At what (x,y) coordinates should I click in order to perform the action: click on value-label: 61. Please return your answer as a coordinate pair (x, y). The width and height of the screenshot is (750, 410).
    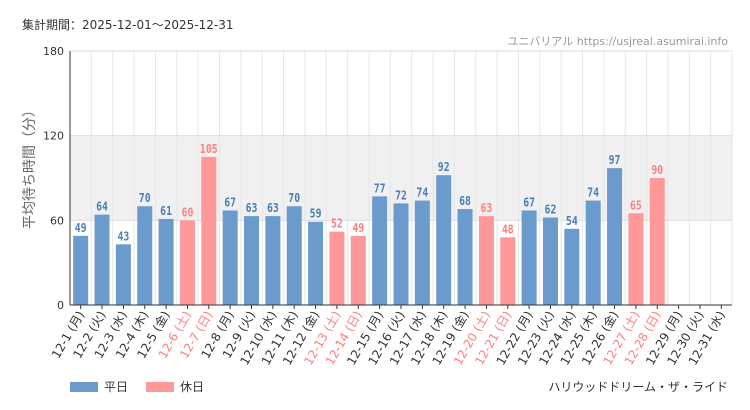
    Looking at the image, I should click on (166, 211).